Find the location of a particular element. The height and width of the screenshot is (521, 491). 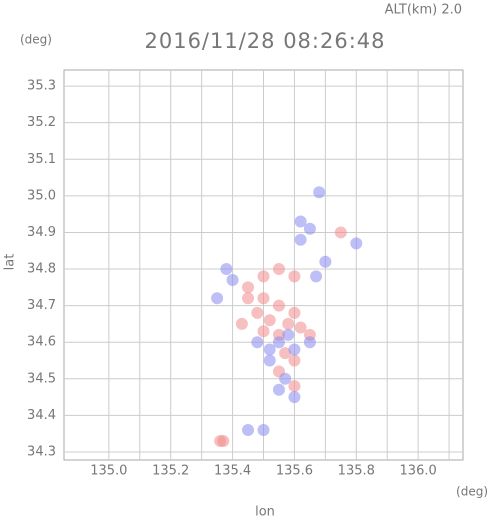

x-tick-label: 135.8 is located at coordinates (356, 471).